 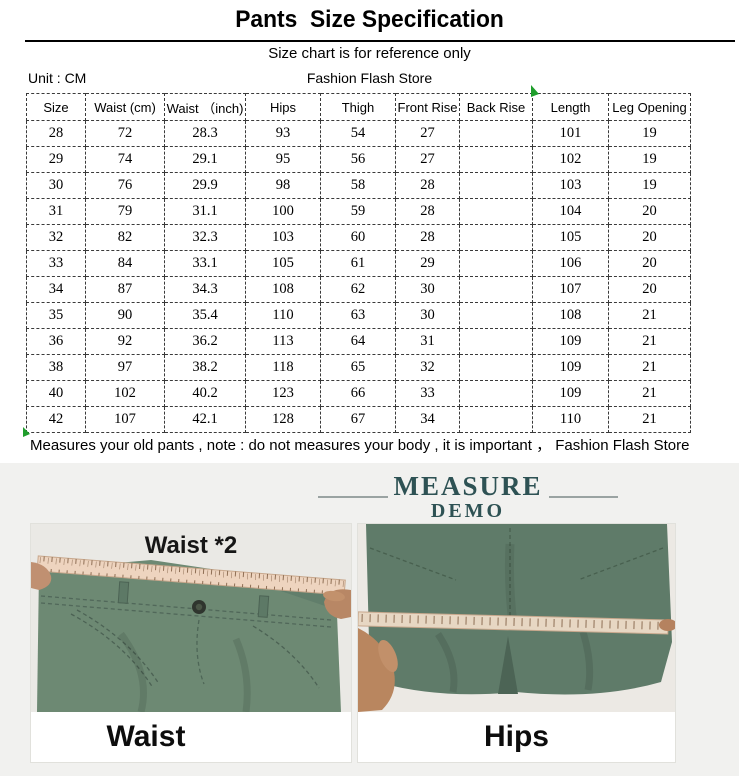 What do you see at coordinates (56, 419) in the screenshot?
I see `table-cell: 42` at bounding box center [56, 419].